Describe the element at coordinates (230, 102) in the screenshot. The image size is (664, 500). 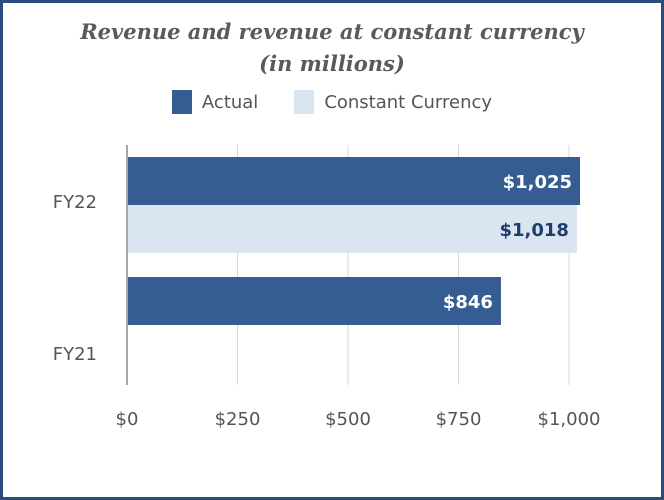
I see `legend-label-actual: Actual` at that location.